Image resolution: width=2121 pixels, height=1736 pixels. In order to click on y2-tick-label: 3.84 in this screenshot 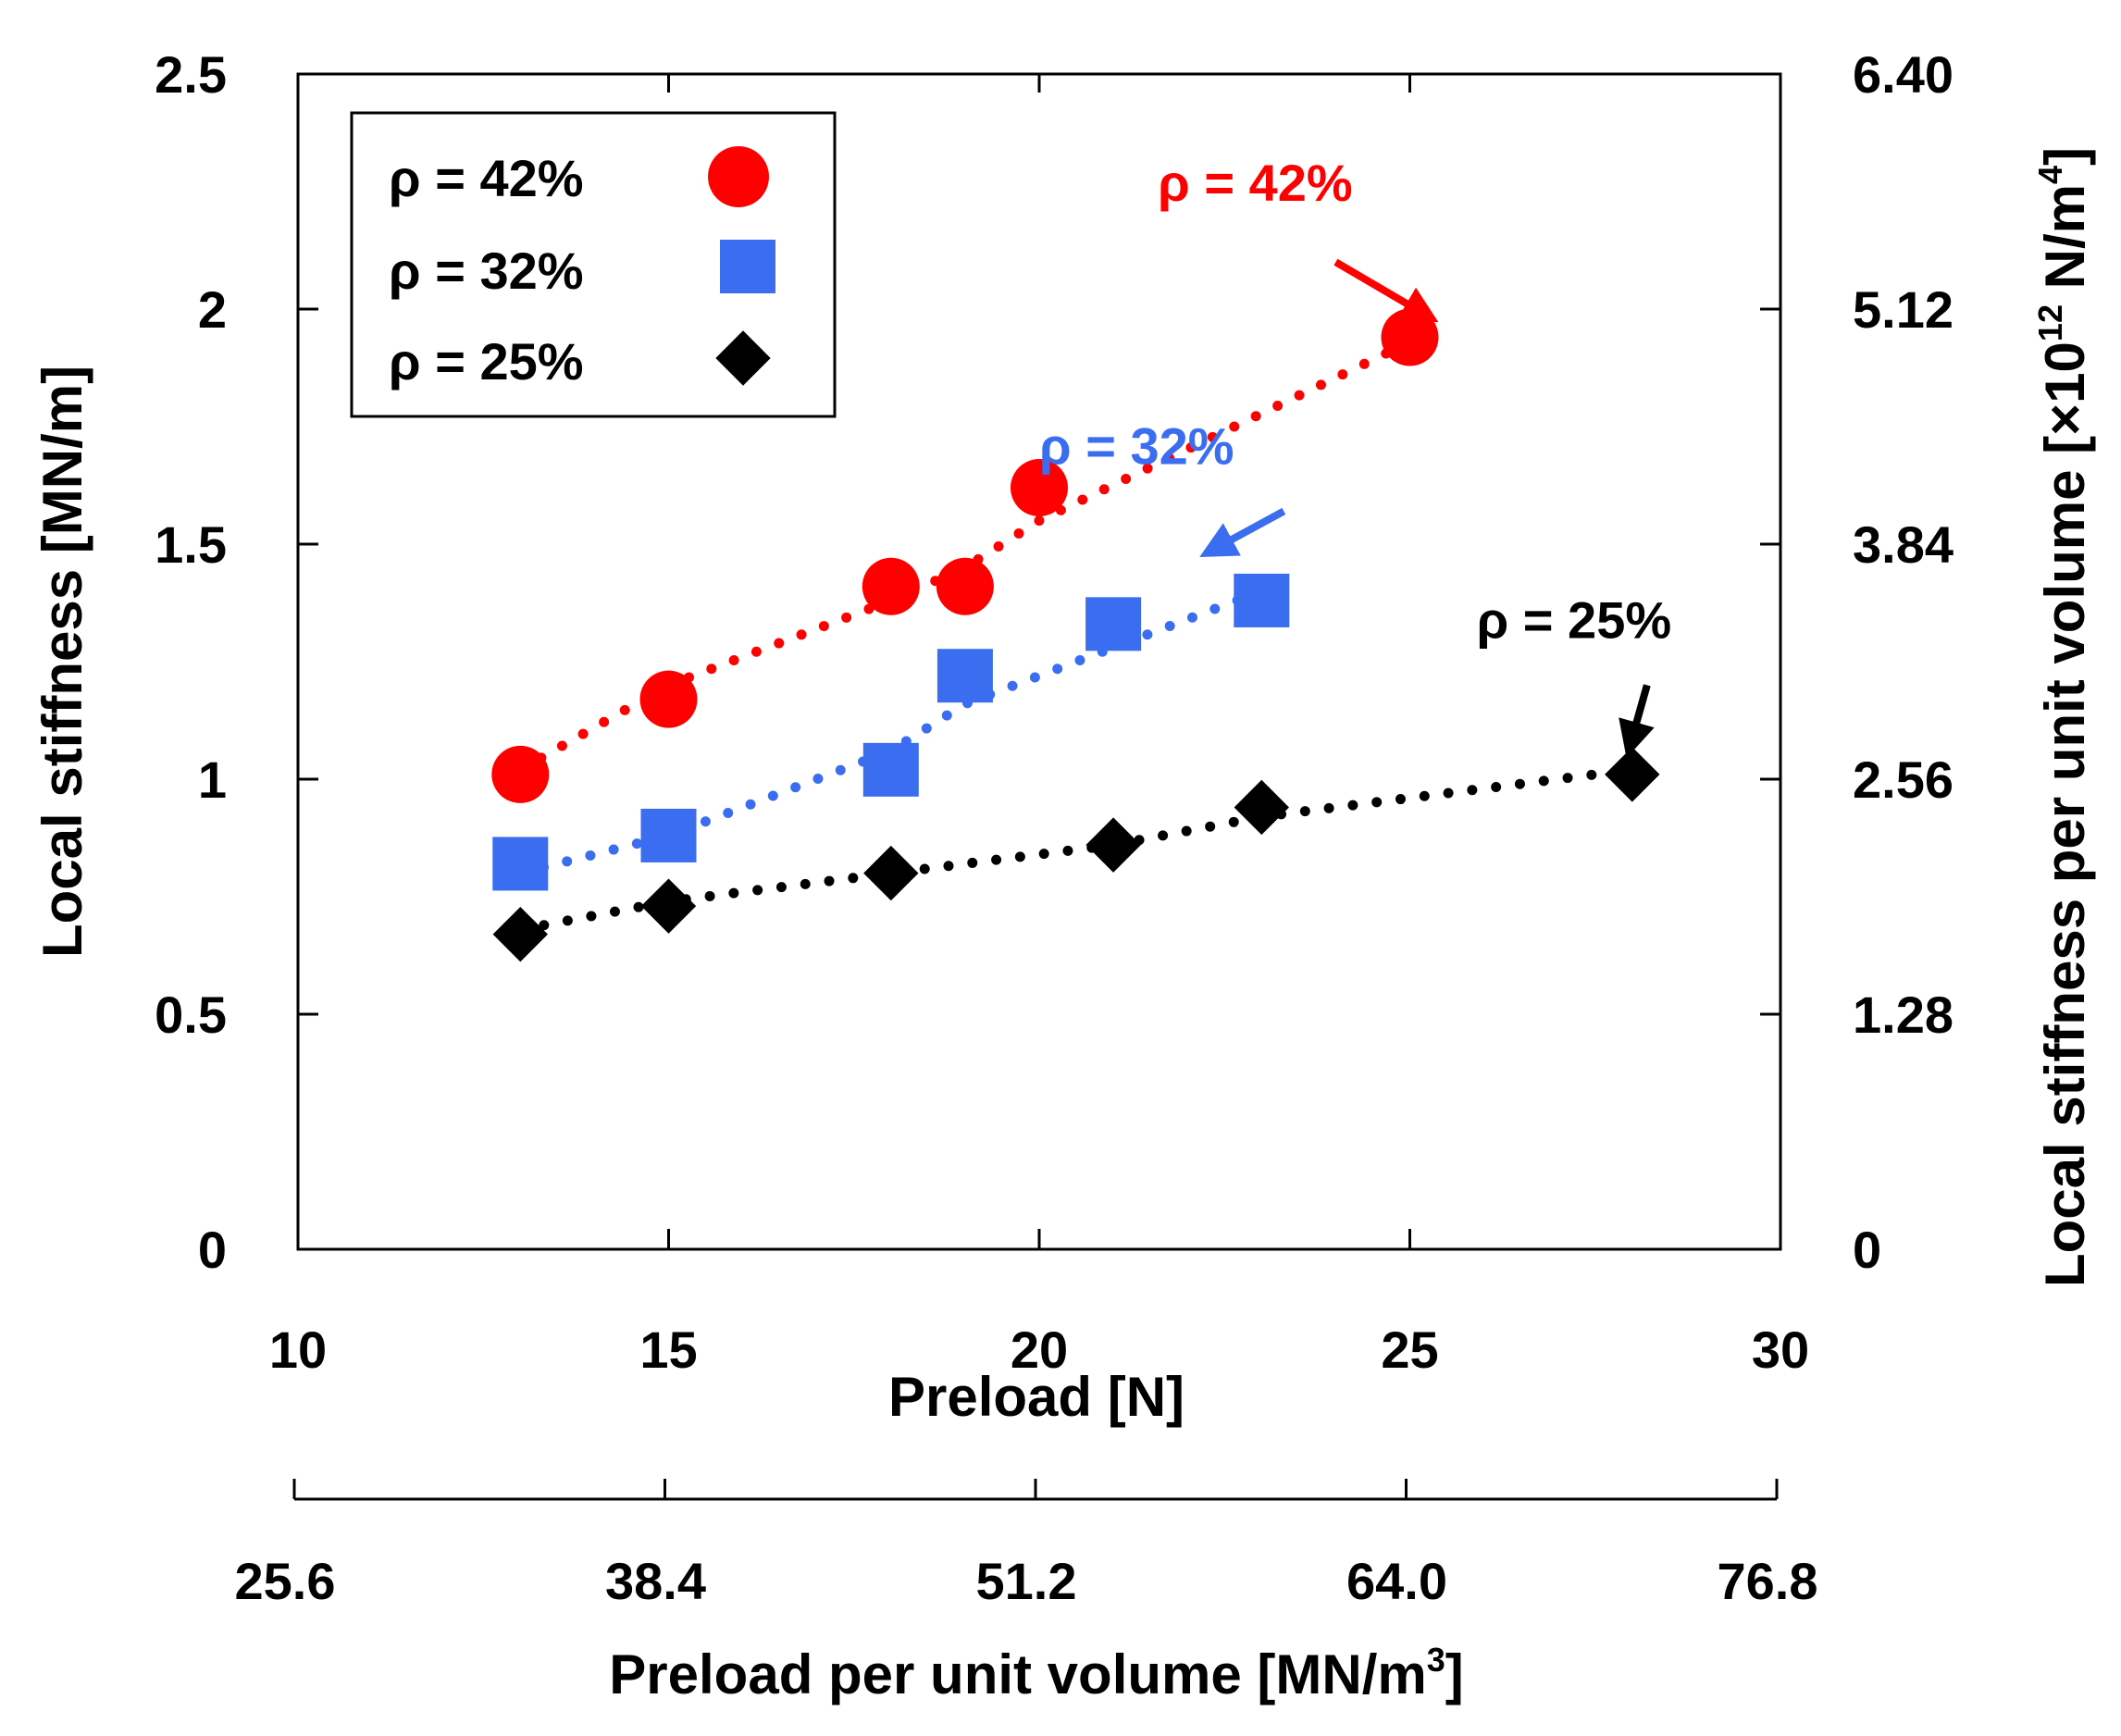, I will do `click(1903, 544)`.